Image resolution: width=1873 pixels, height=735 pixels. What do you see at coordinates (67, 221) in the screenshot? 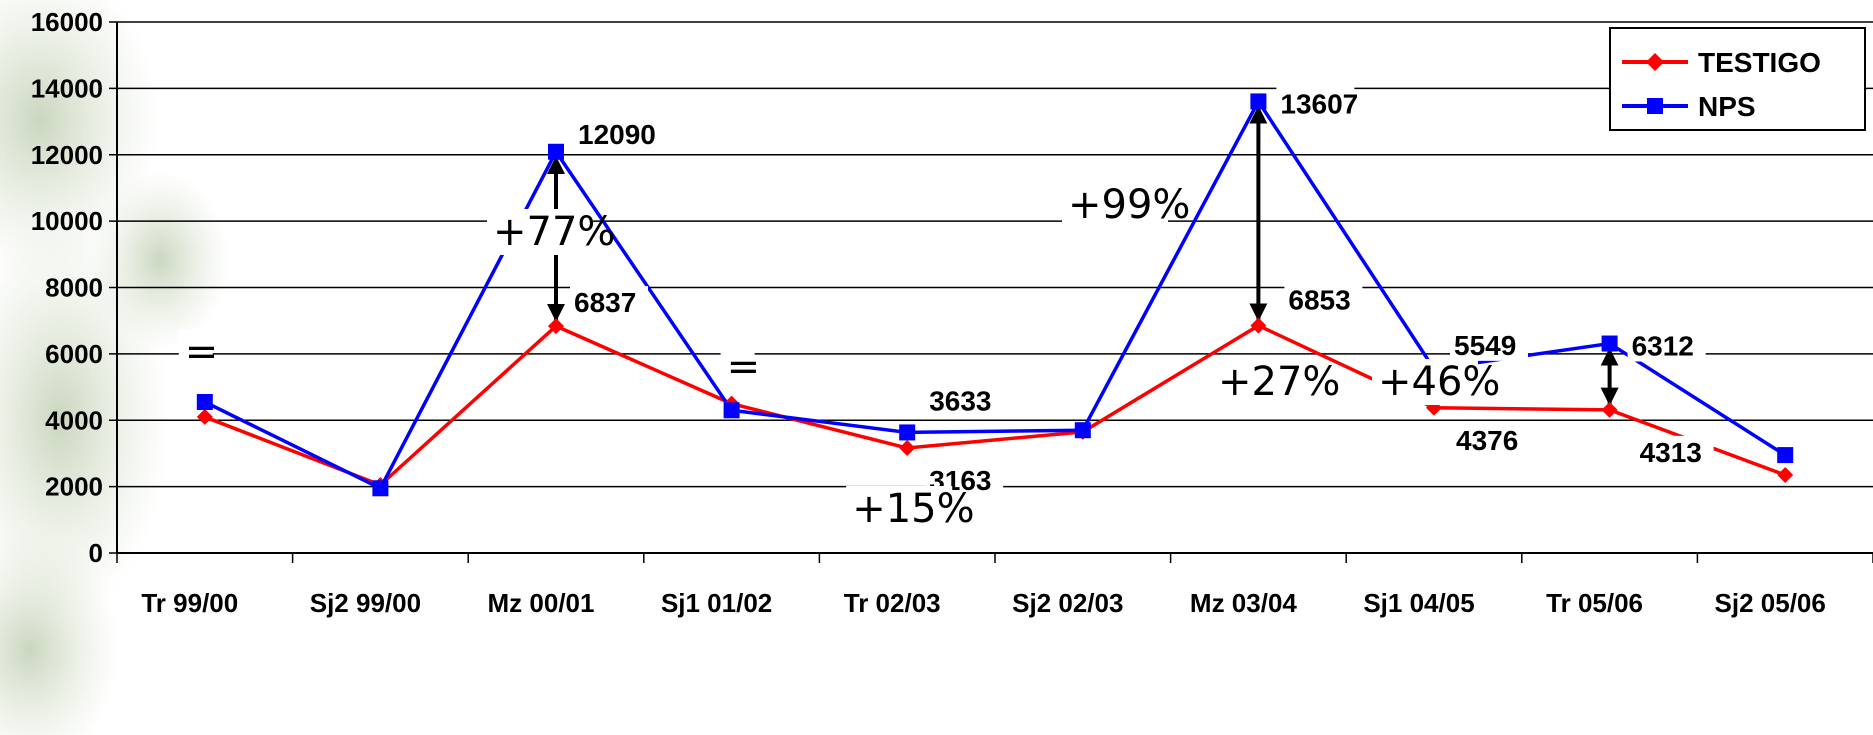
I see `y-tick-label-10000: 10000` at bounding box center [67, 221].